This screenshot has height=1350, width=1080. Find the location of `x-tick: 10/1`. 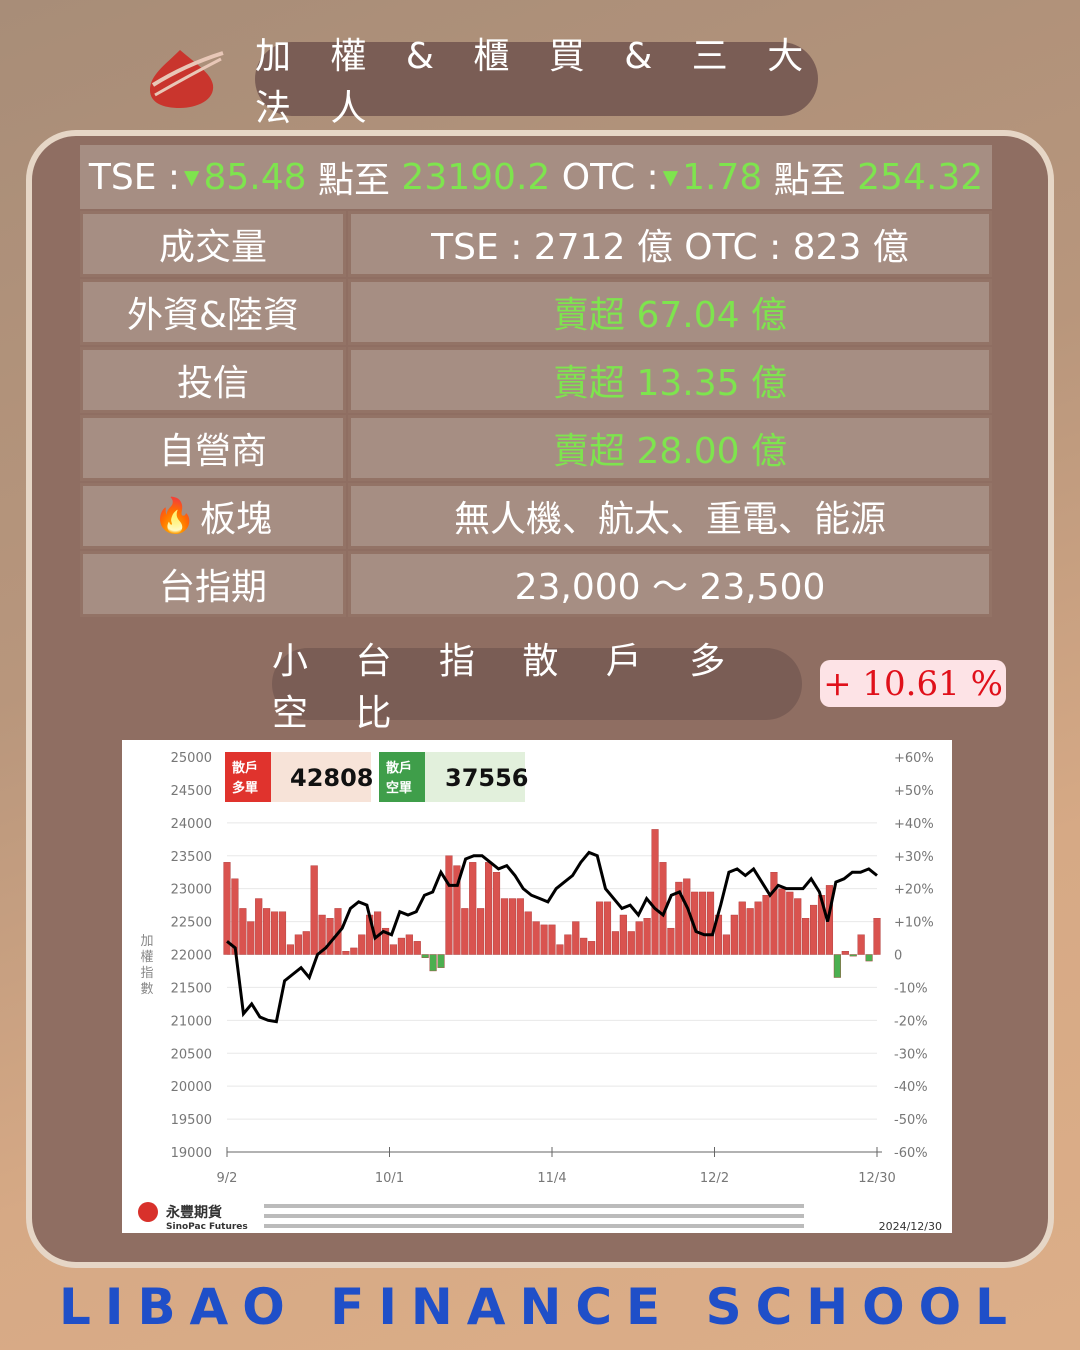

x-tick: 10/1 is located at coordinates (389, 1178).